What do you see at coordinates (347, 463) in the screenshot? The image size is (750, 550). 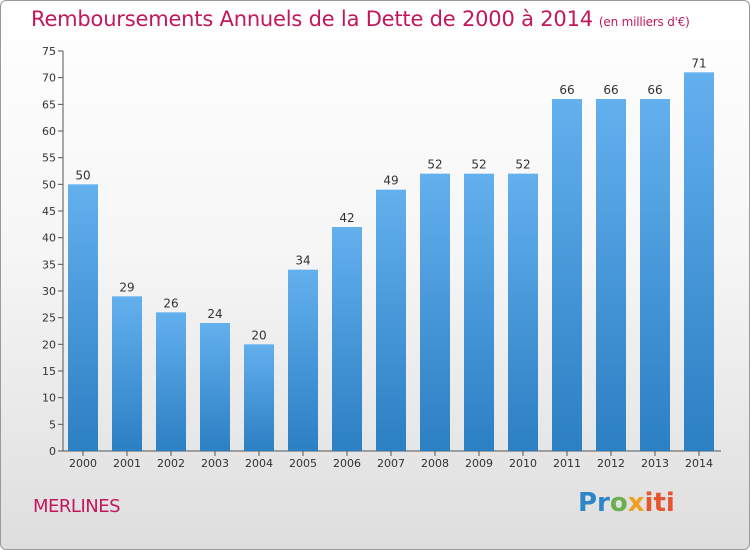 I see `x-tick-label: 2006` at bounding box center [347, 463].